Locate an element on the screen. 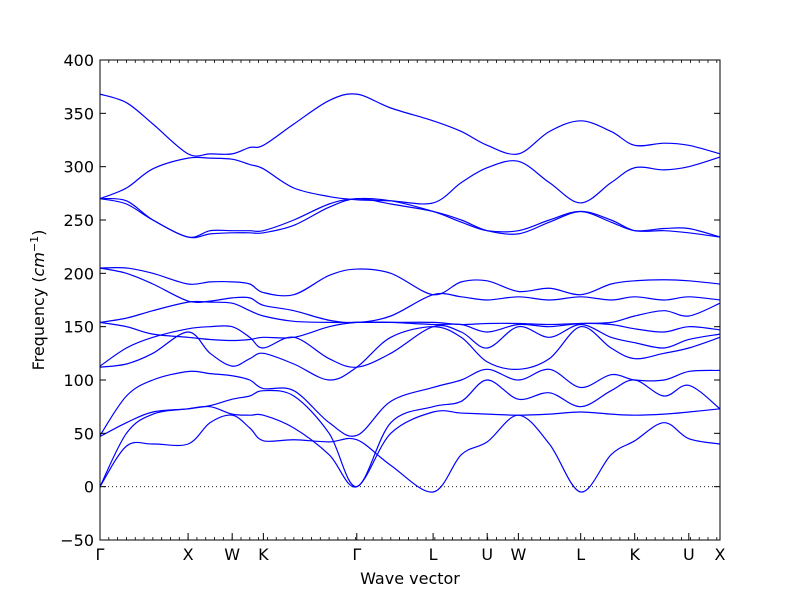  y-tick-label: 100 is located at coordinates (78, 380).